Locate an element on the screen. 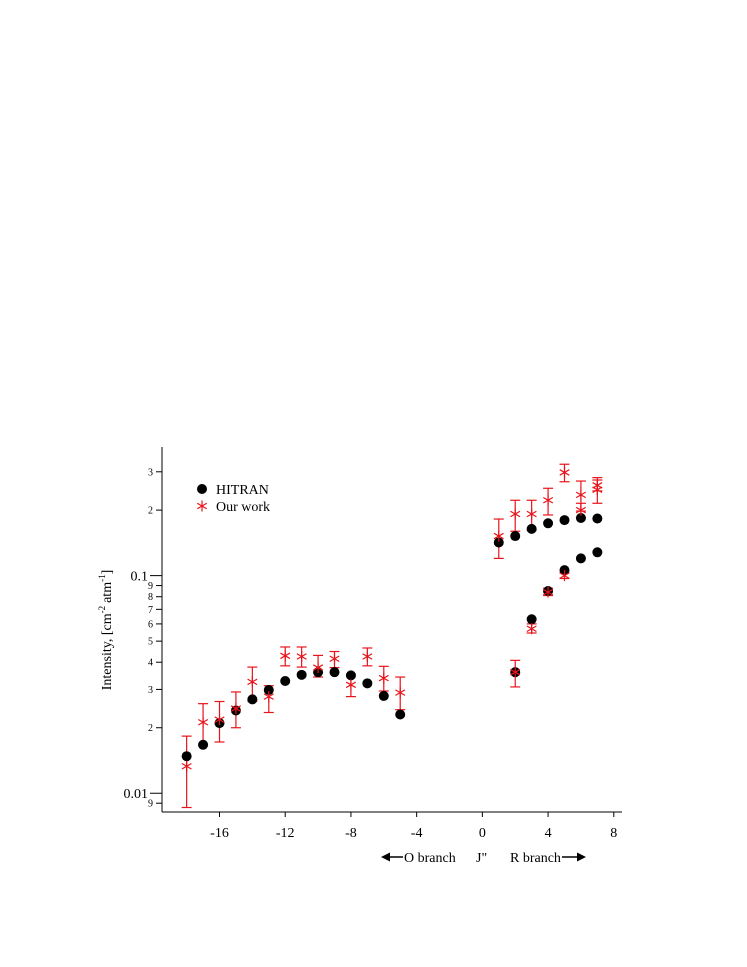 This screenshot has height=967, width=747. y-major-tick-label: 0.1 is located at coordinates (140, 577).